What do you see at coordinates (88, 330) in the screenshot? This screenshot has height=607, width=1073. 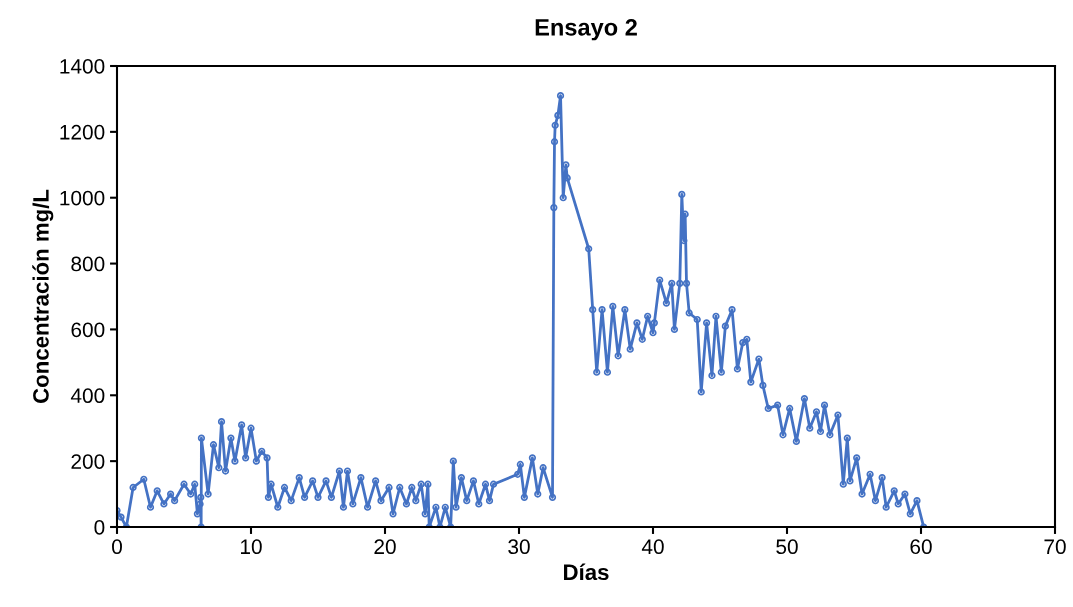 I see `y-tick-label: 600` at bounding box center [88, 330].